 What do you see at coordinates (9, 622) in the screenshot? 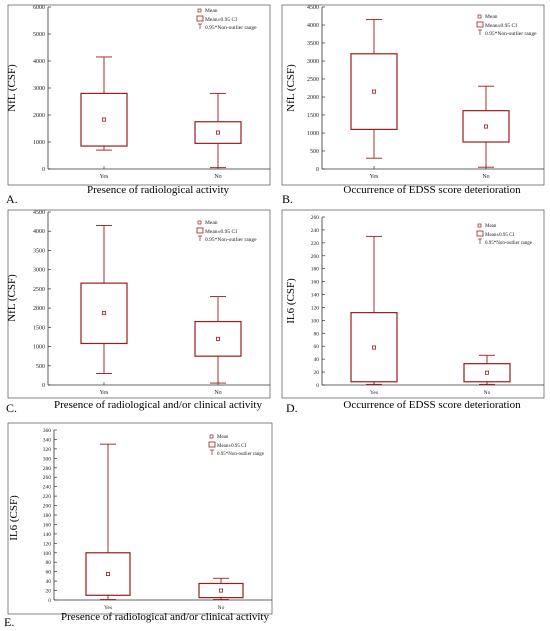
I see `panel-label: E.` at bounding box center [9, 622].